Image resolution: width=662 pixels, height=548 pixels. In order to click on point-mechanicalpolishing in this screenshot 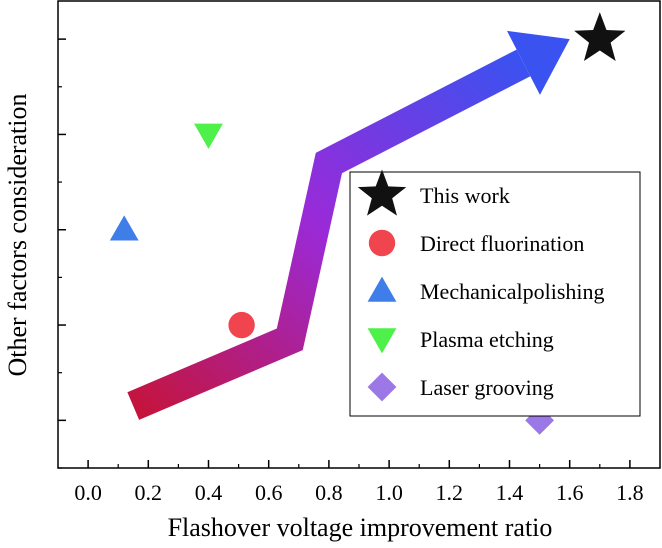, I will do `click(124, 228)`.